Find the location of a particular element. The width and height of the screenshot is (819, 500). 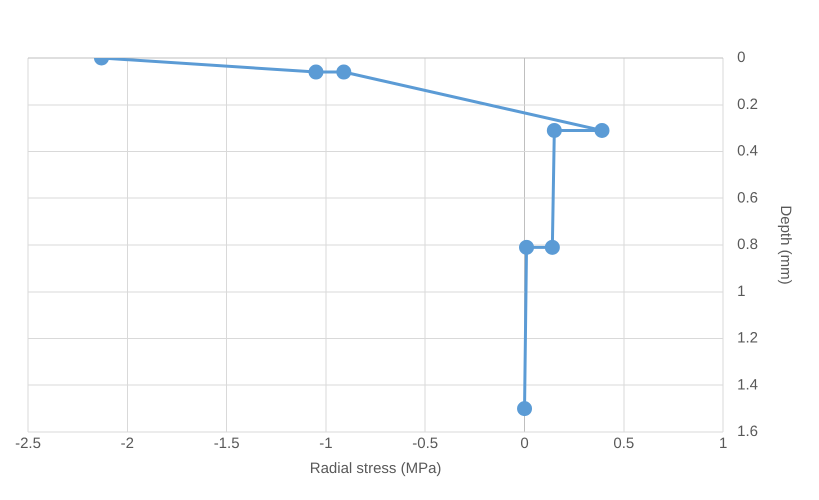

y-axis-title: Depth (mm) is located at coordinates (785, 245).